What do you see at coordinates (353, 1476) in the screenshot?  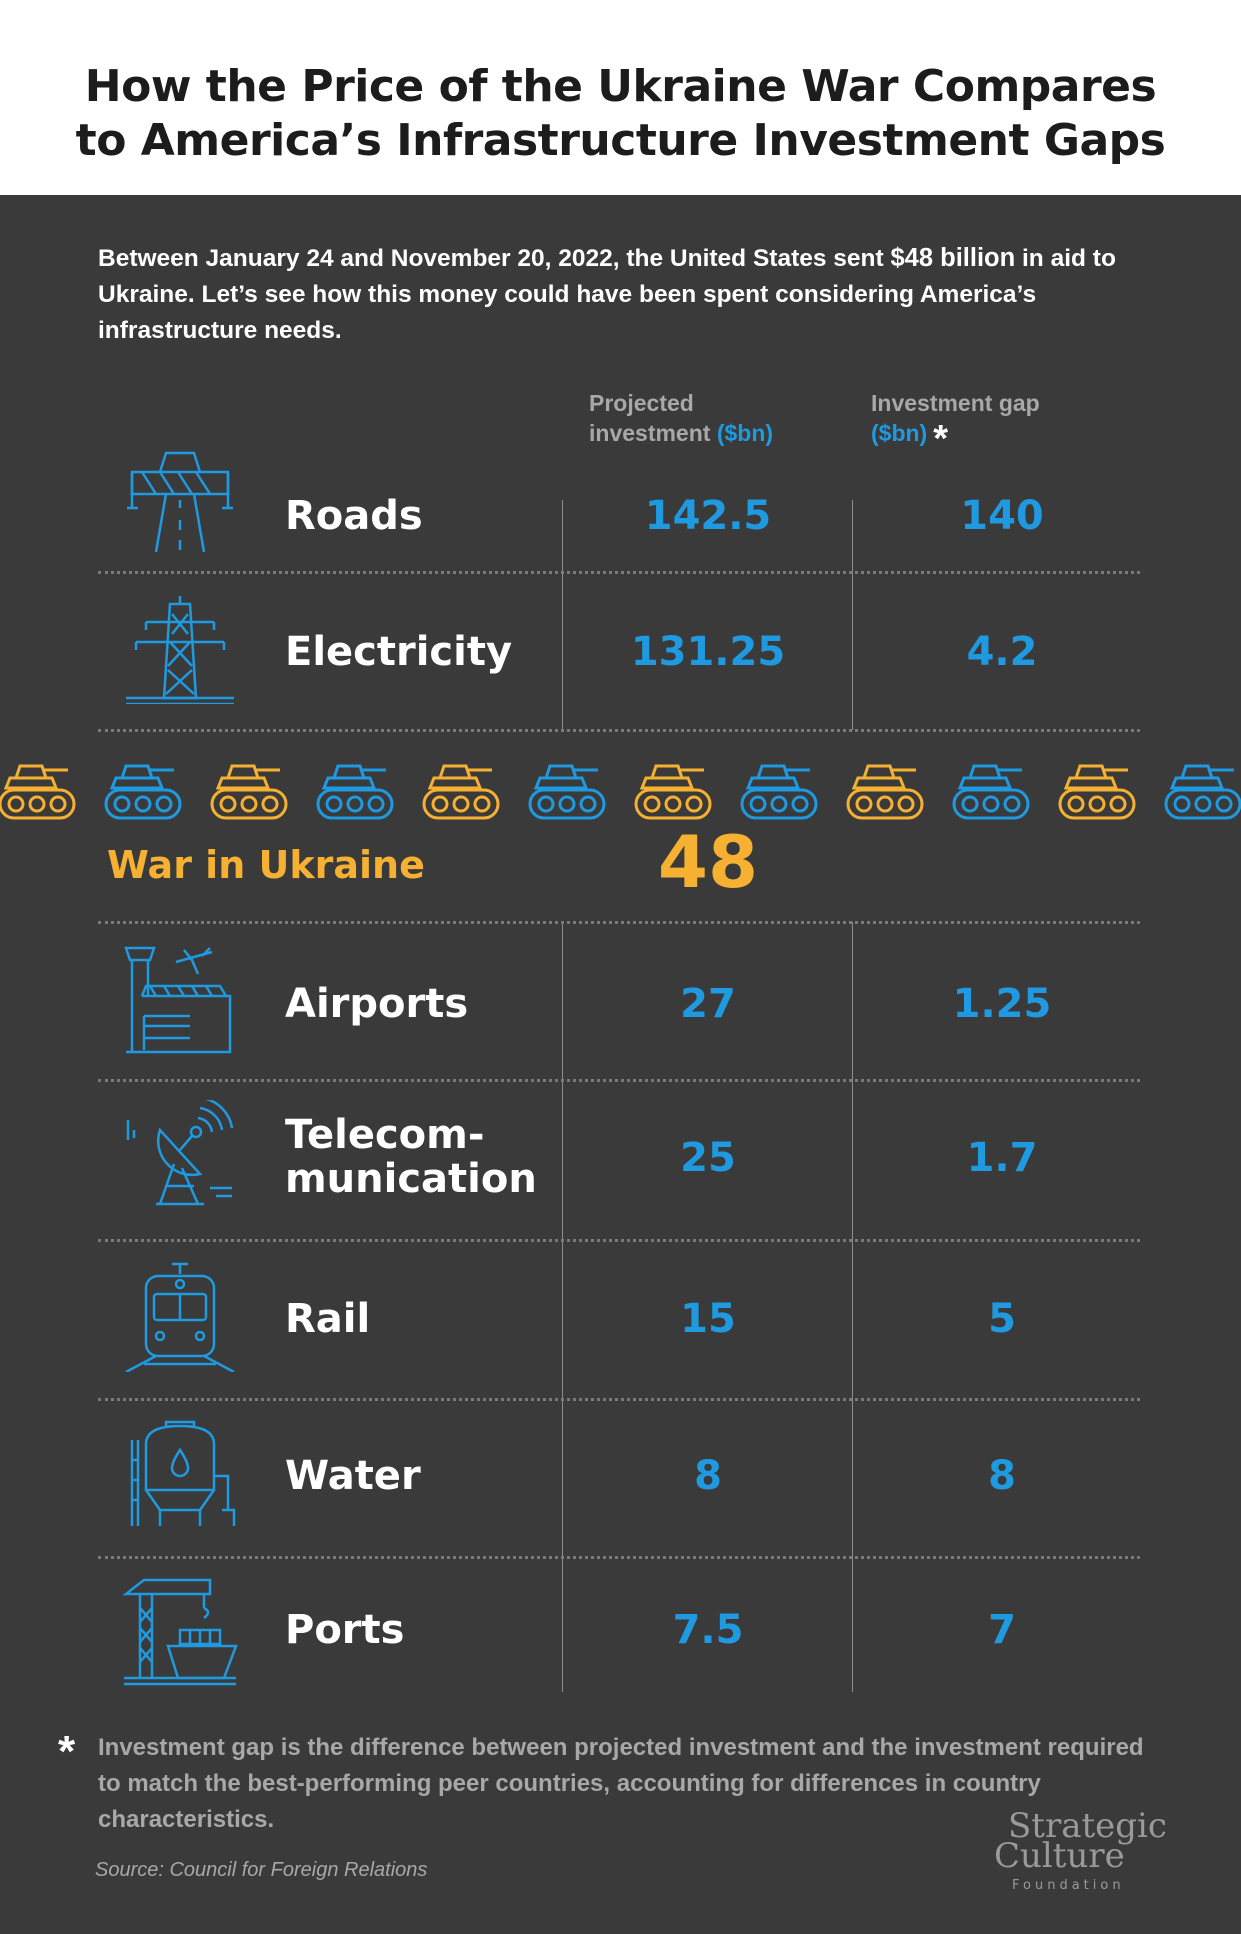 I see `row-label-water: Water` at bounding box center [353, 1476].